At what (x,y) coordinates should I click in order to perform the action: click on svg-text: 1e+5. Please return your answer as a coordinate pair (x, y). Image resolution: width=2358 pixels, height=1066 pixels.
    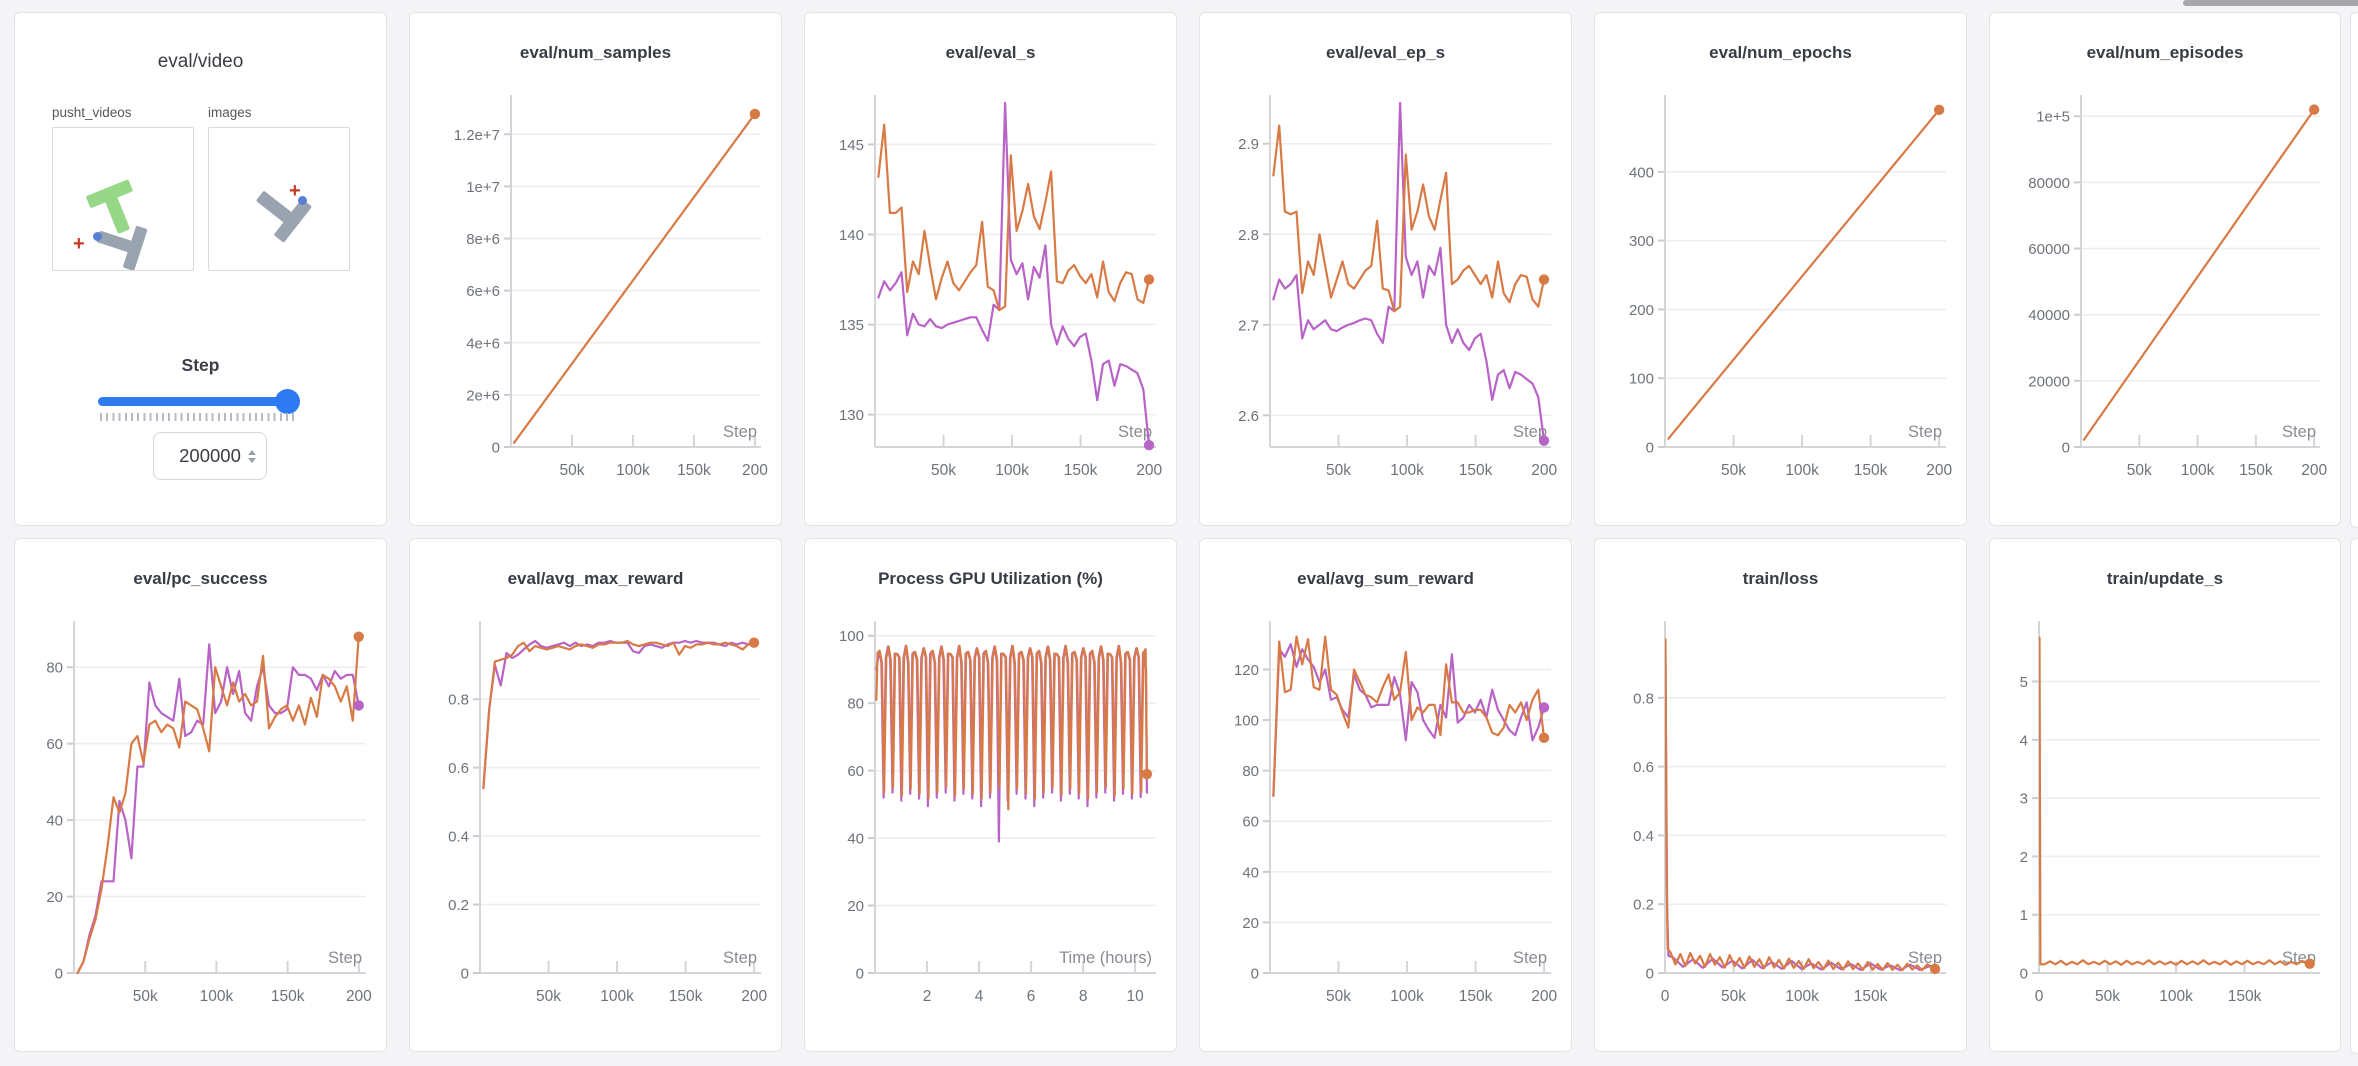
    Looking at the image, I should click on (2053, 117).